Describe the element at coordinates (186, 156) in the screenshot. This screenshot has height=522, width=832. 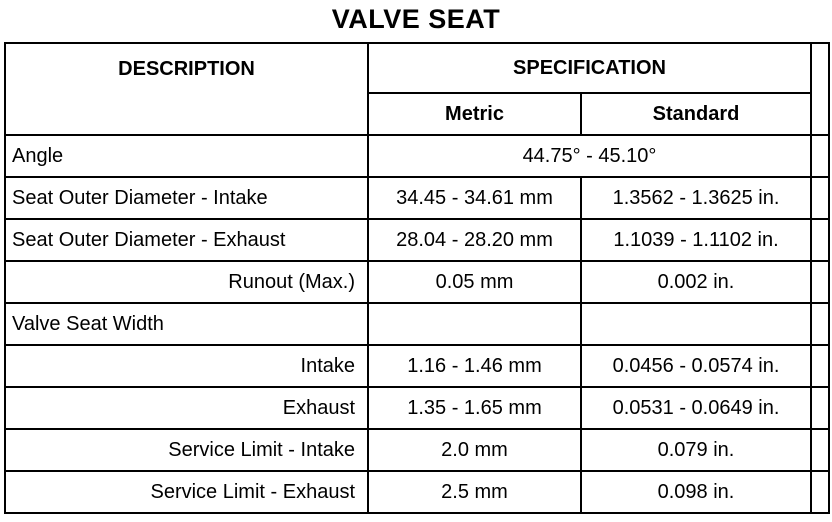
I see `cell-description: Angle` at that location.